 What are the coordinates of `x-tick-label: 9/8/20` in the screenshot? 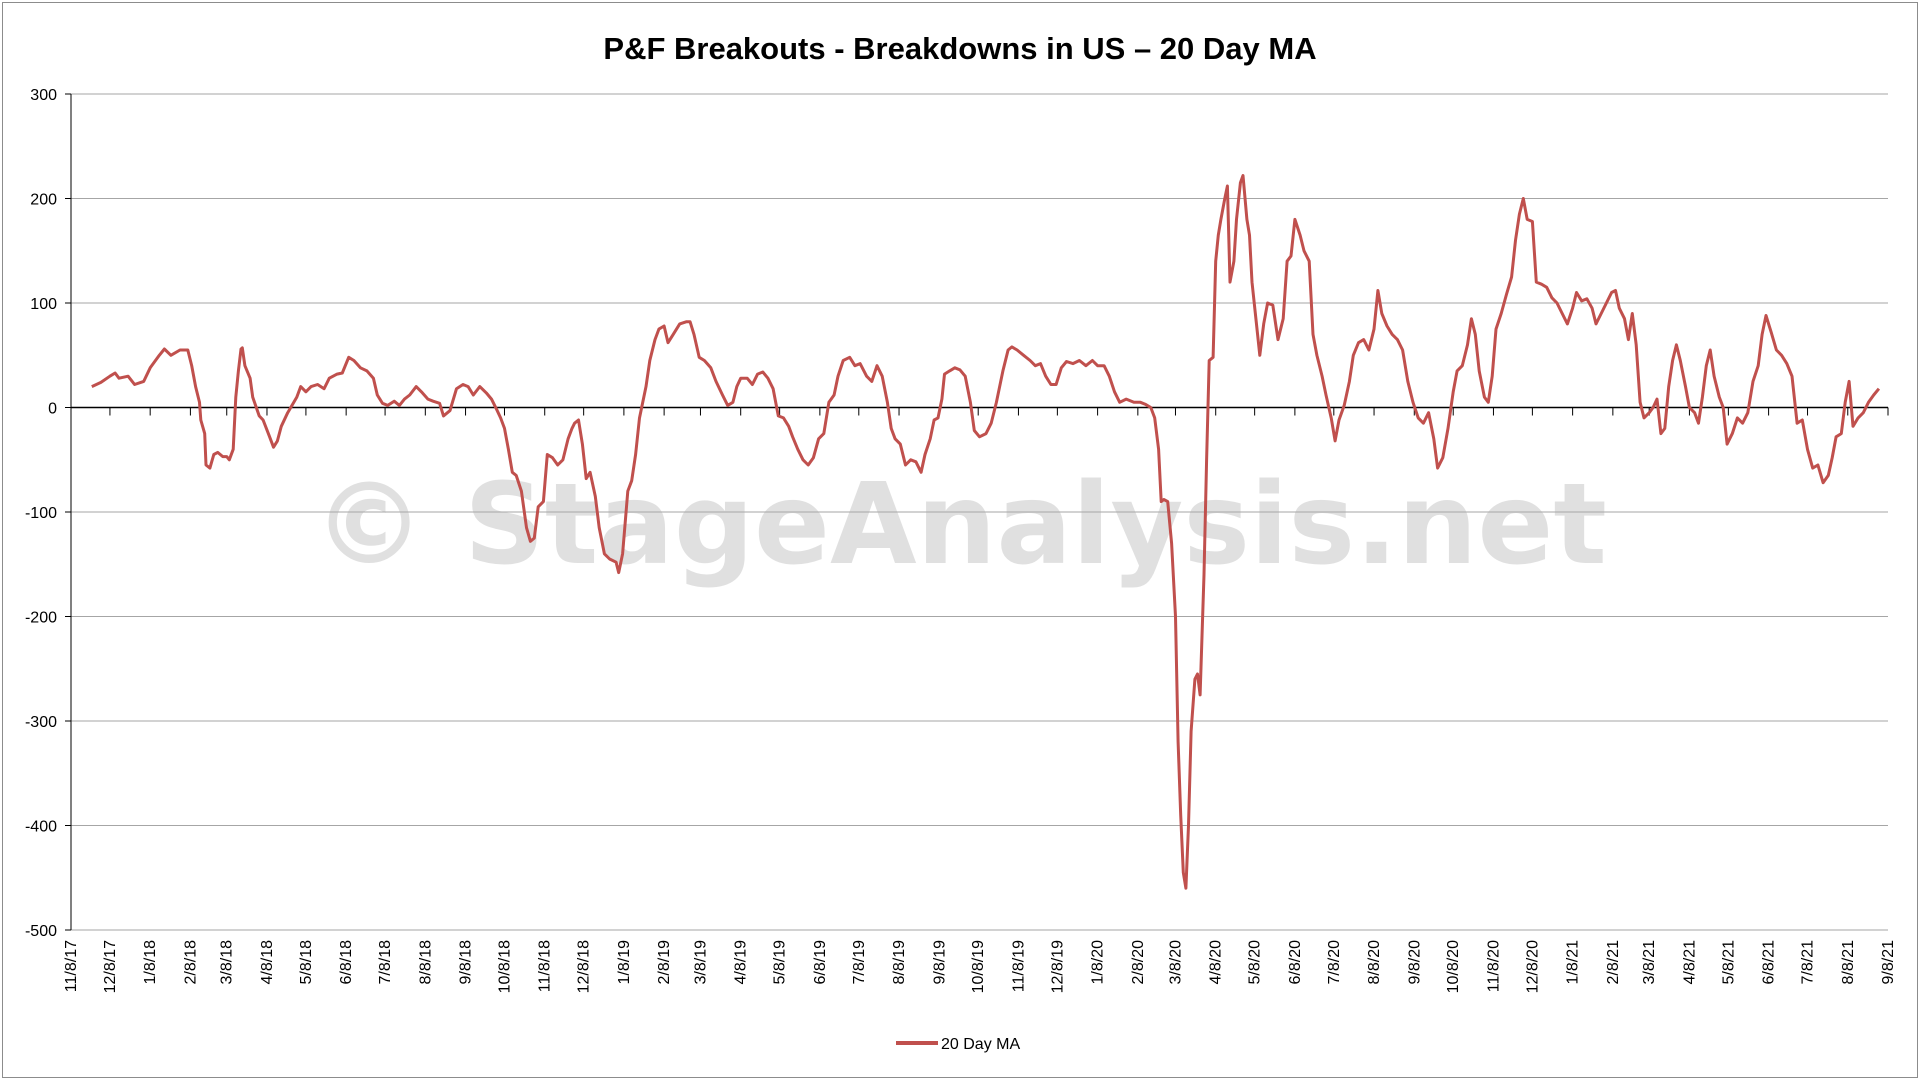 It's located at (1414, 962).